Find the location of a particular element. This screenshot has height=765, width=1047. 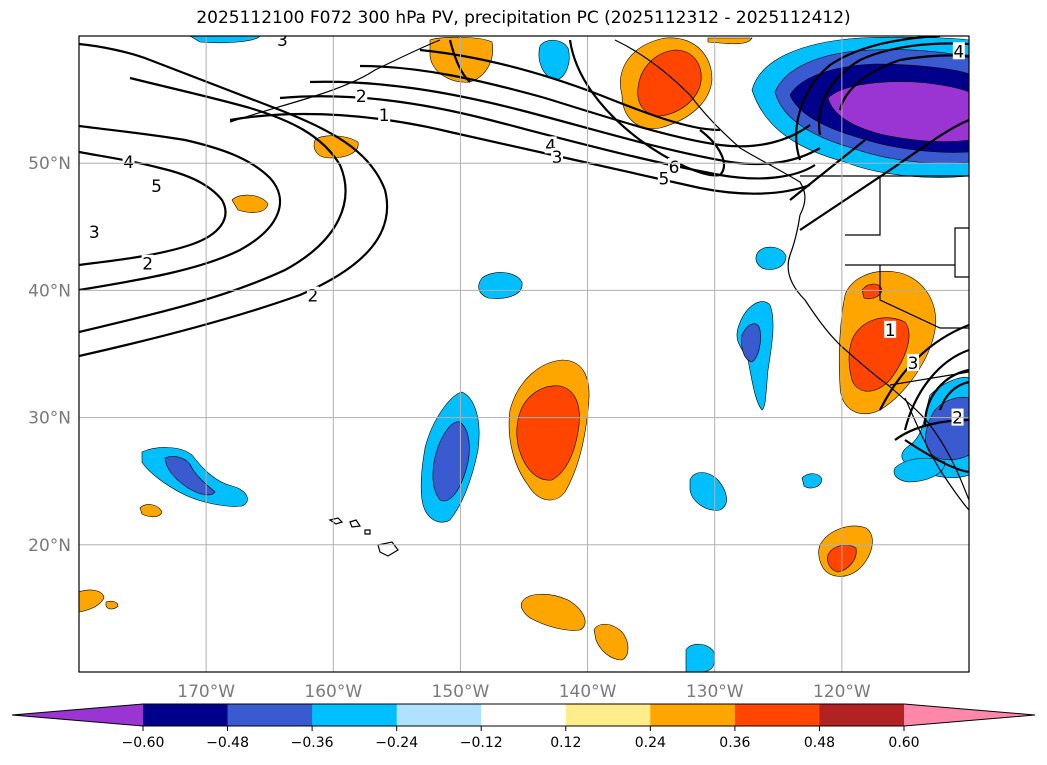

precip-pos-cell-south-b is located at coordinates (611, 642).